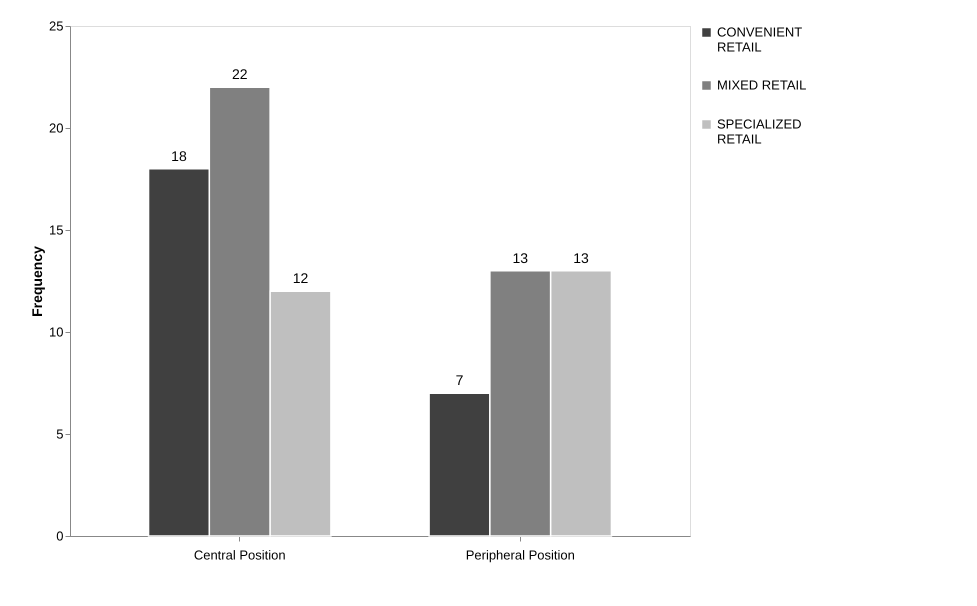 This screenshot has height=606, width=977. Describe the element at coordinates (56, 332) in the screenshot. I see `y-tick-label: 10` at that location.